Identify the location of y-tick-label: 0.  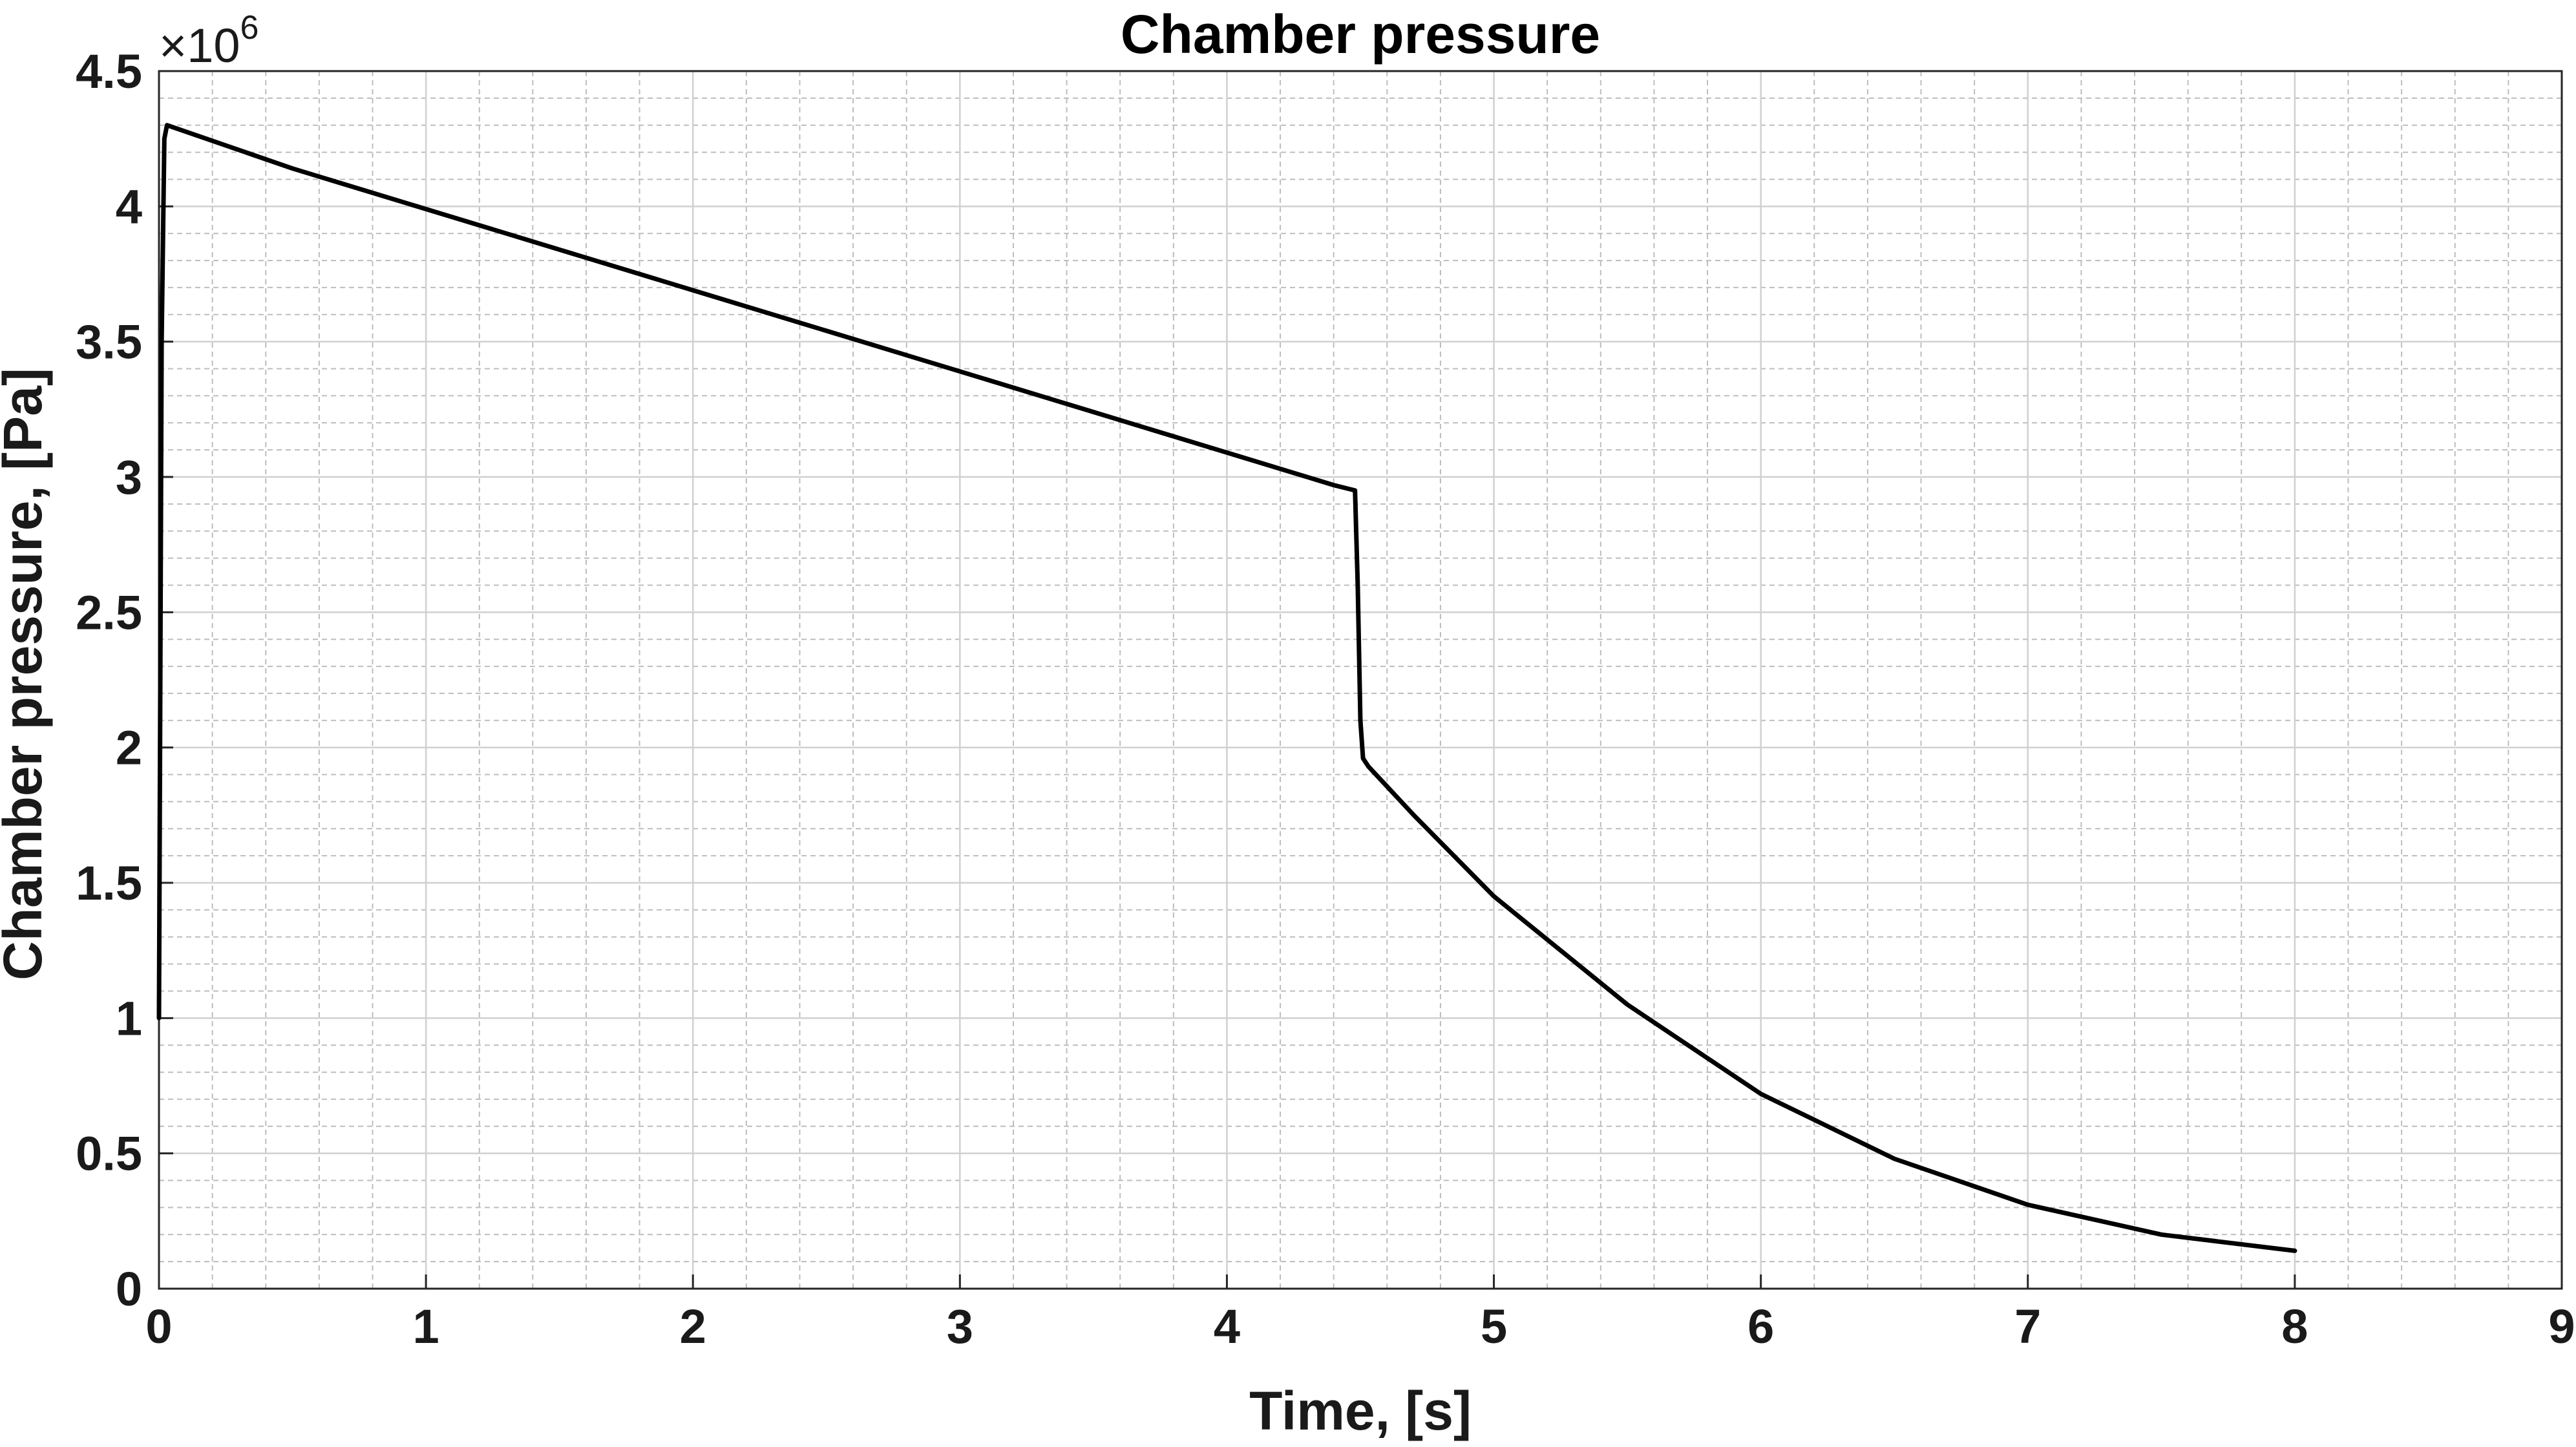
(129, 1289).